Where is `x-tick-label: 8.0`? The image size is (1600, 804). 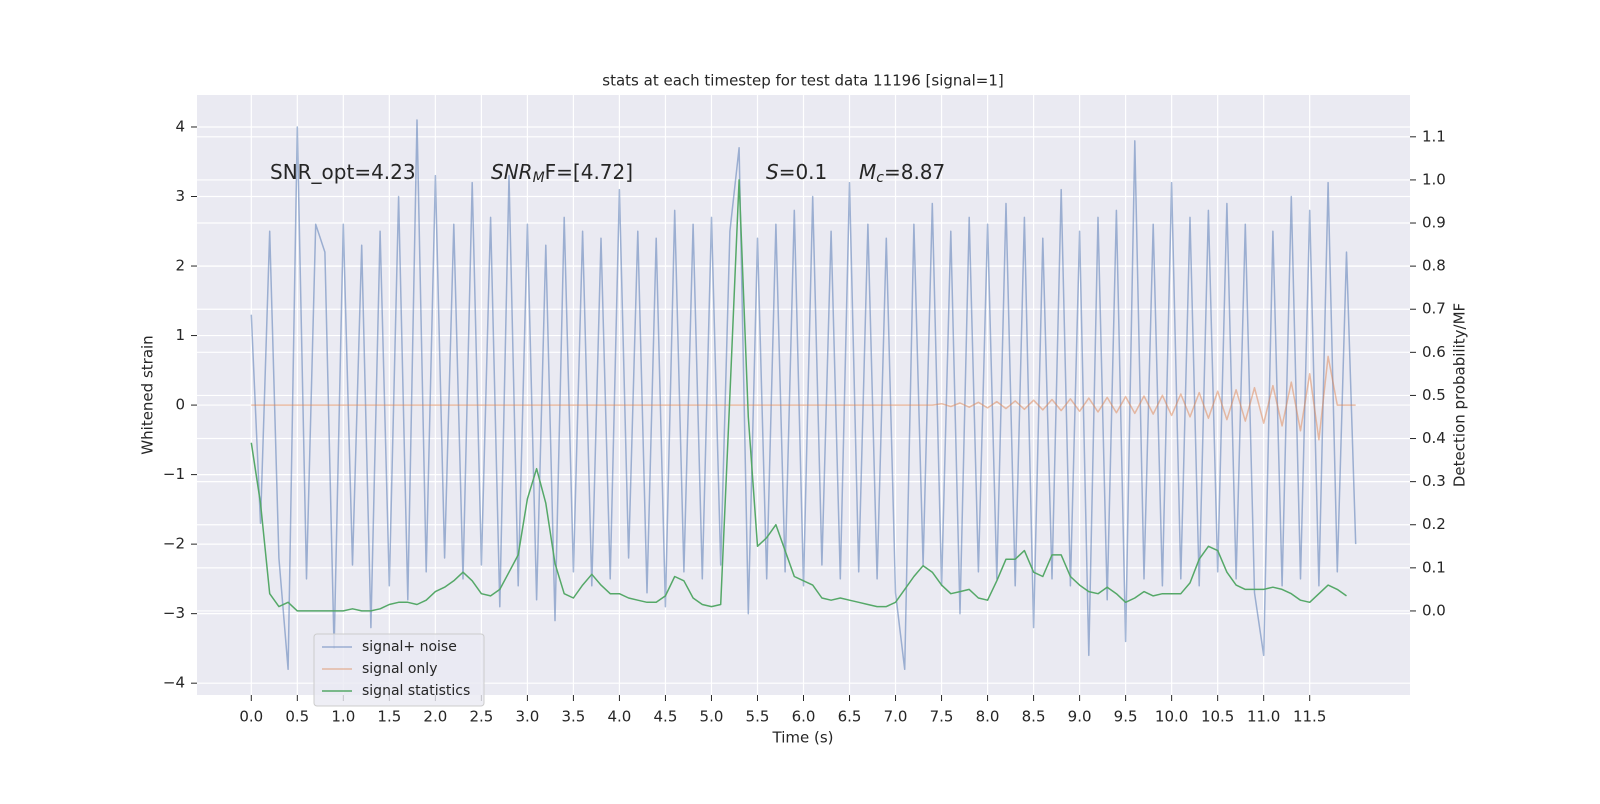
x-tick-label: 8.0 is located at coordinates (988, 717).